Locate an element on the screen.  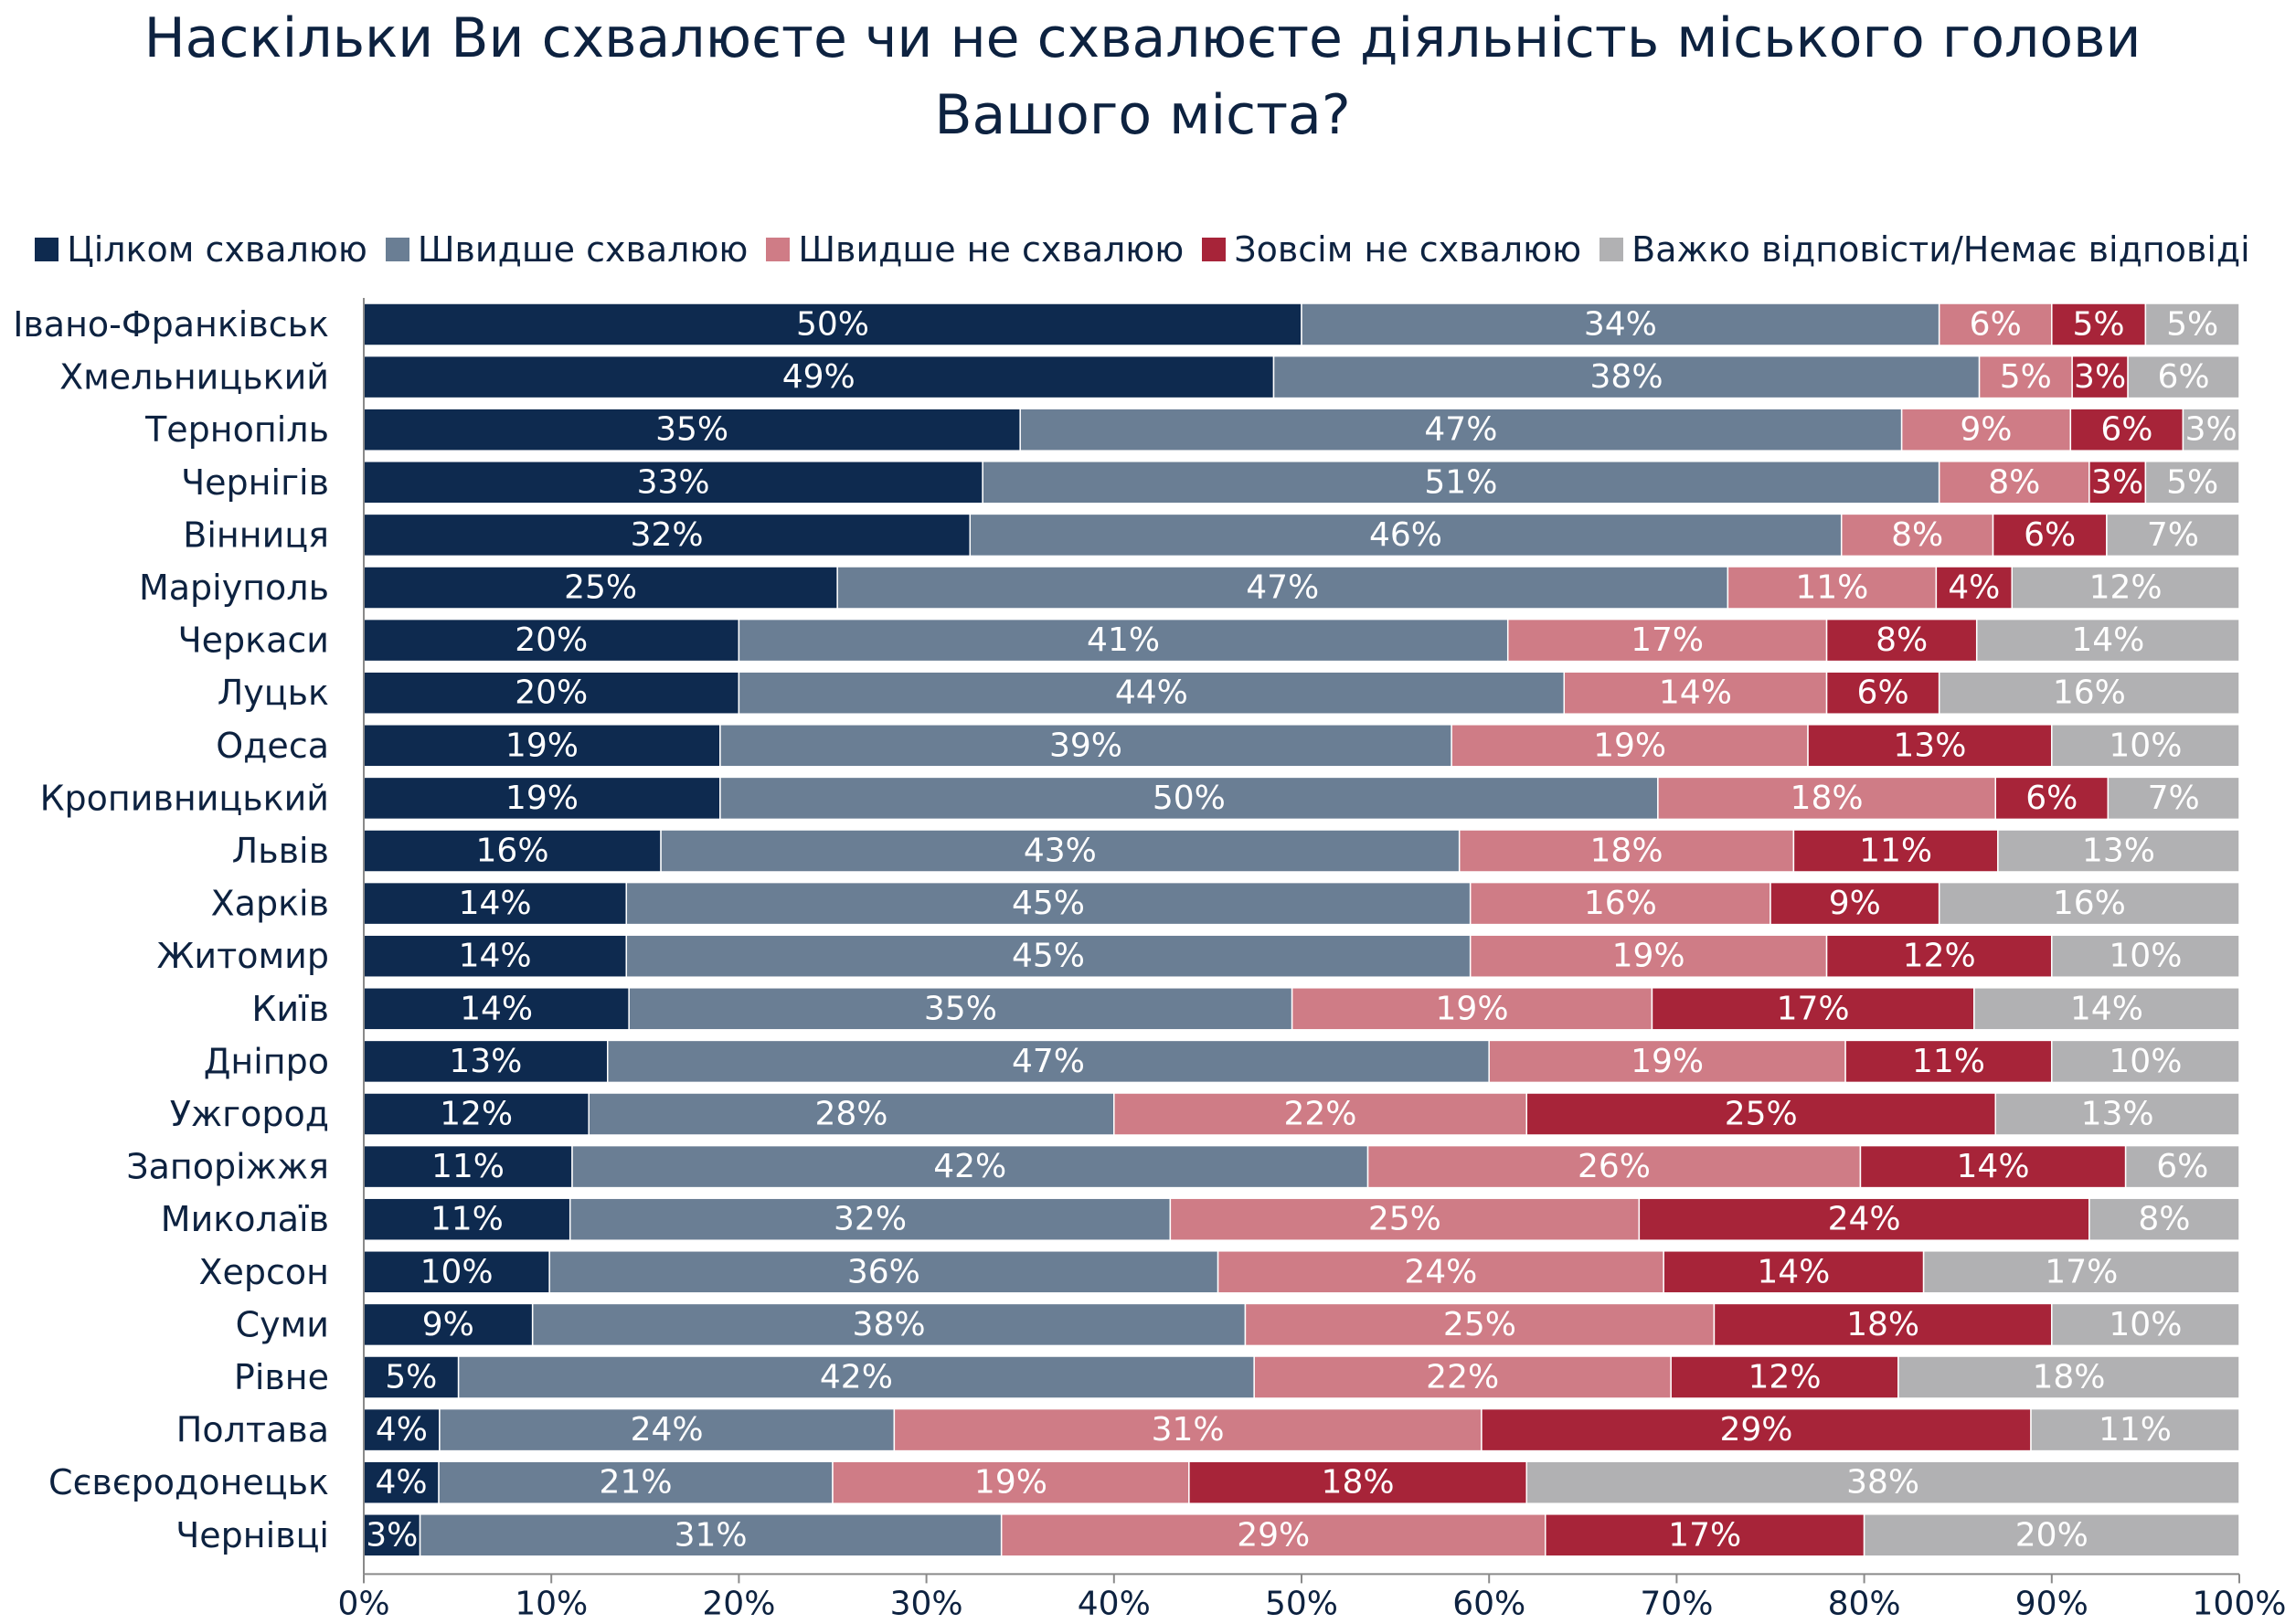
data-label: 8% is located at coordinates (1917, 535).